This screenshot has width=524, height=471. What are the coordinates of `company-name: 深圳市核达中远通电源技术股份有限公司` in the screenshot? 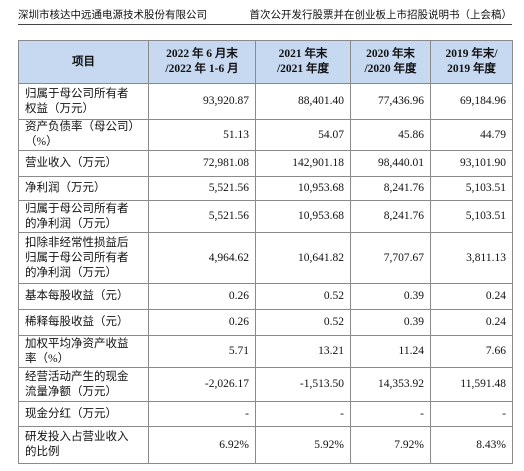 It's located at (112, 15).